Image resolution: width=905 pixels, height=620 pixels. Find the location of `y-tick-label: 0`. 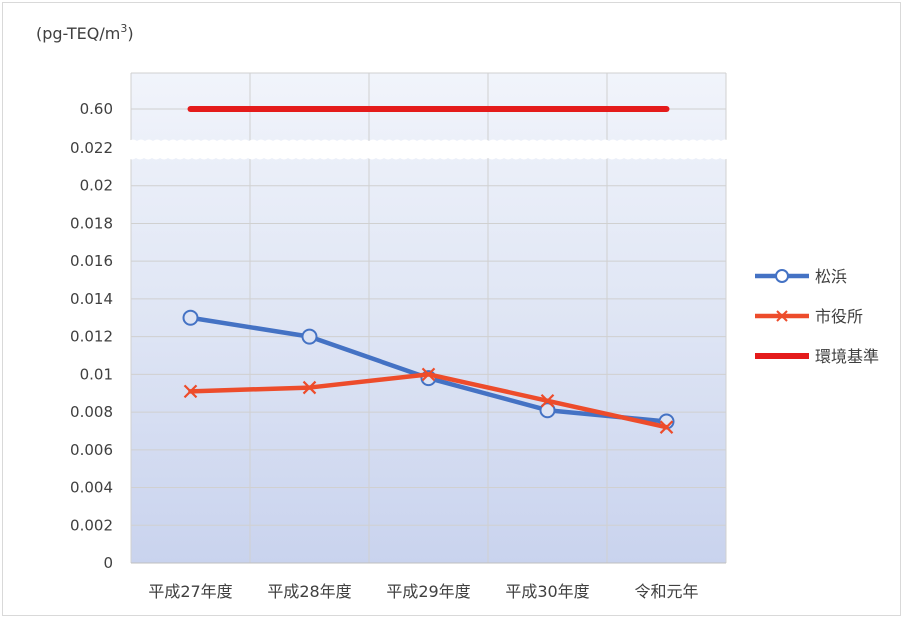

y-tick-label: 0 is located at coordinates (108, 563).